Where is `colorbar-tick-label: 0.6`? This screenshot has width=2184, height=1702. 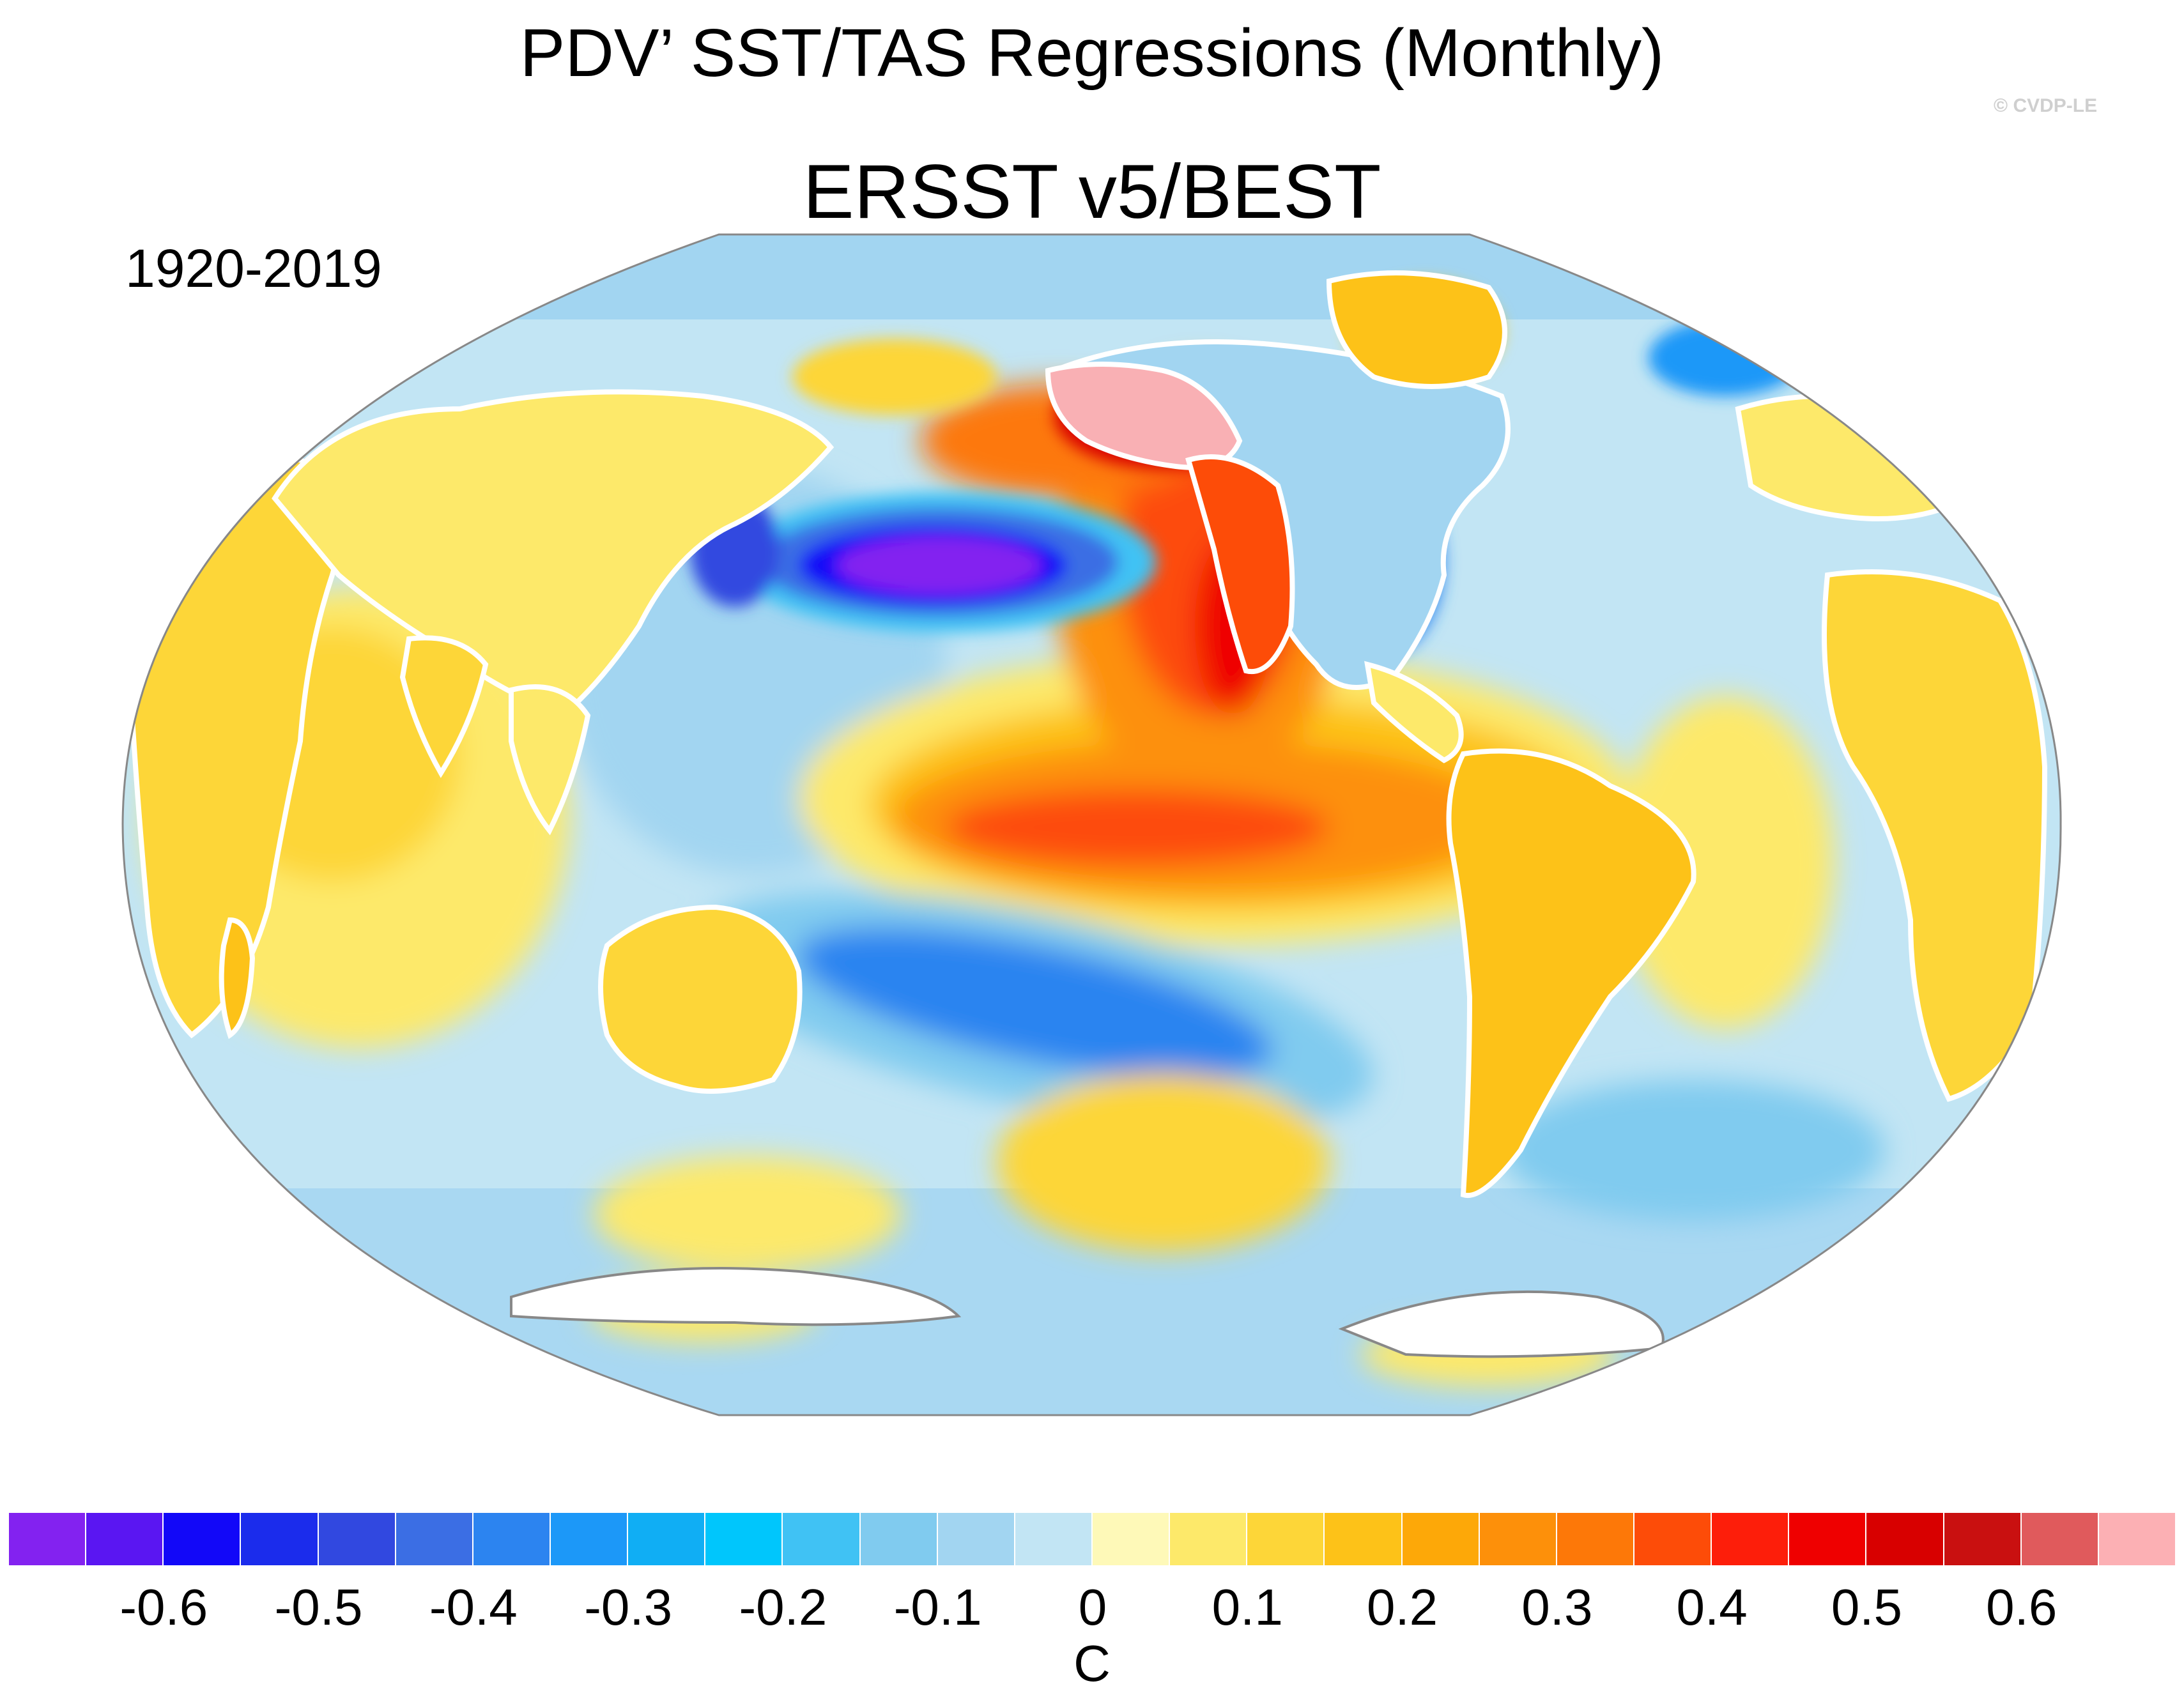 colorbar-tick-label: 0.6 is located at coordinates (2021, 1607).